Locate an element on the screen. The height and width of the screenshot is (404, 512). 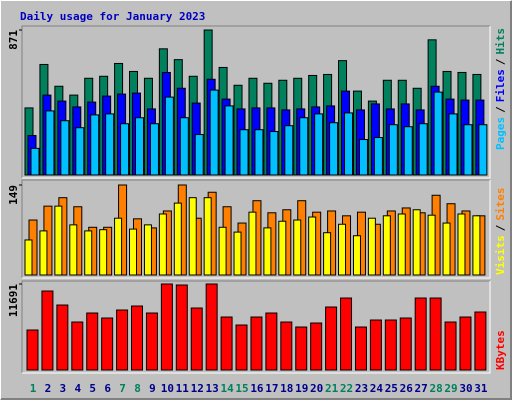
legend-entry: KBytes is located at coordinates (500, 350).